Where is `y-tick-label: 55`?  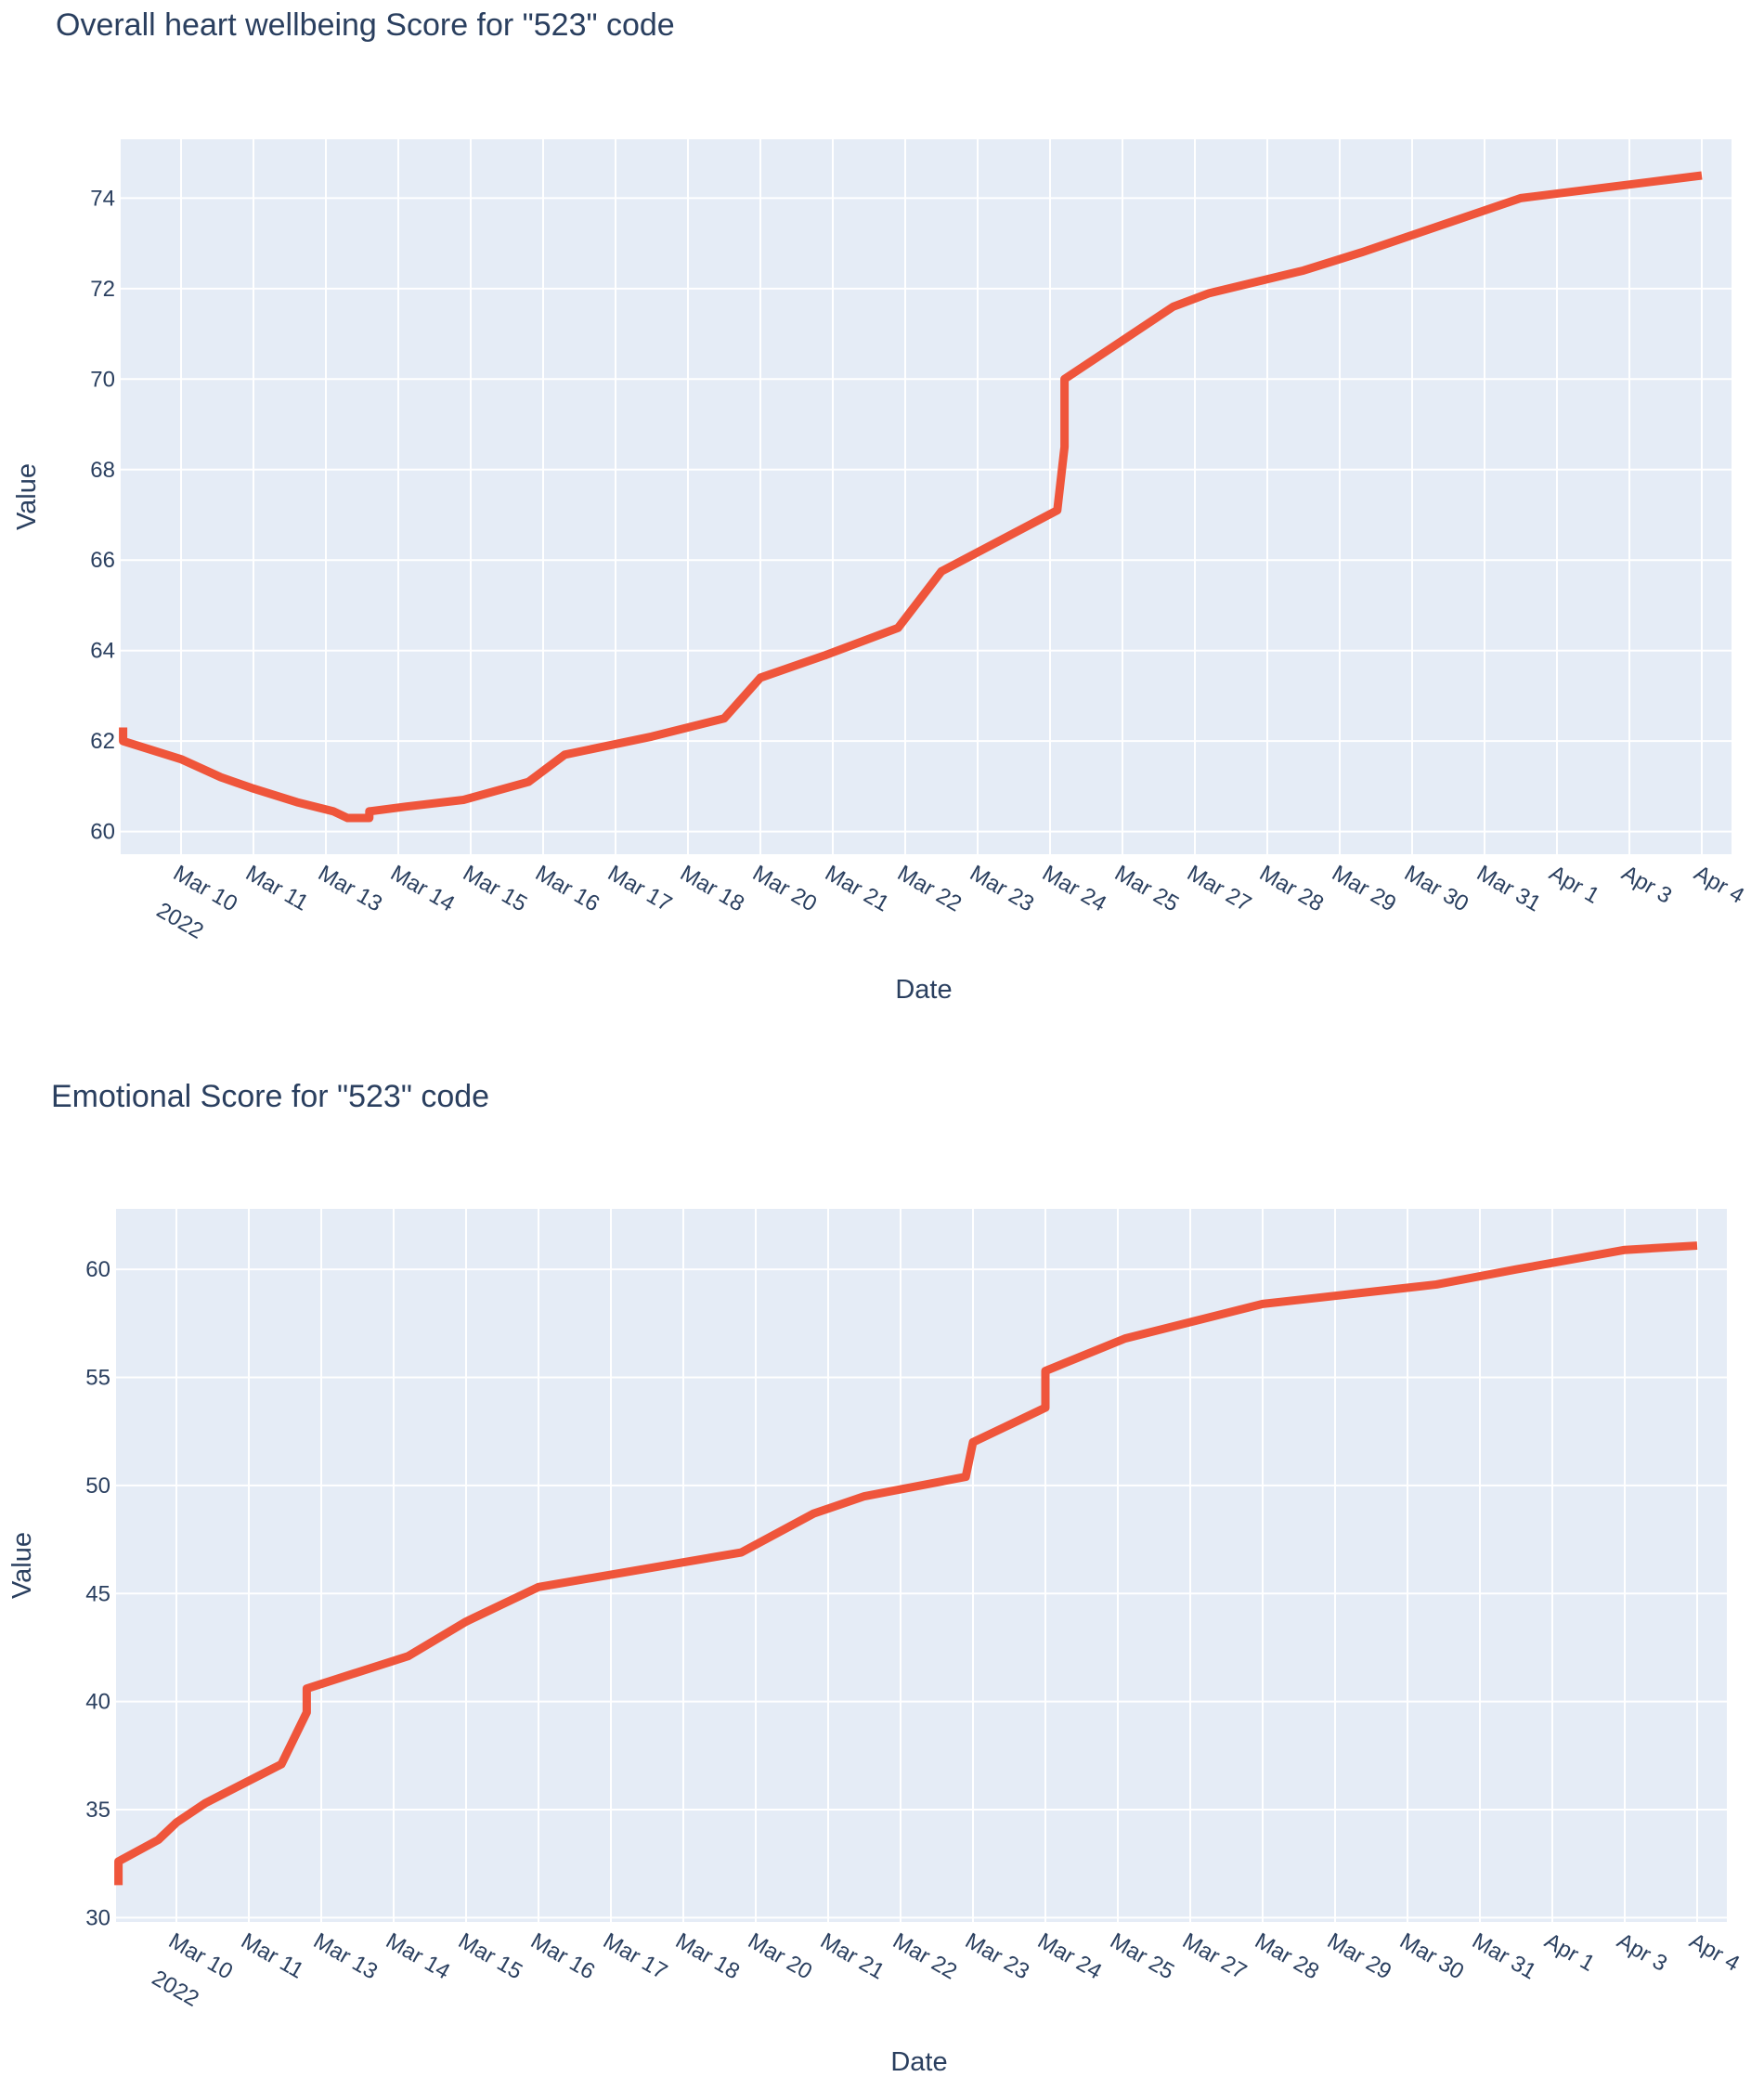
y-tick-label: 55 is located at coordinates (97, 1378).